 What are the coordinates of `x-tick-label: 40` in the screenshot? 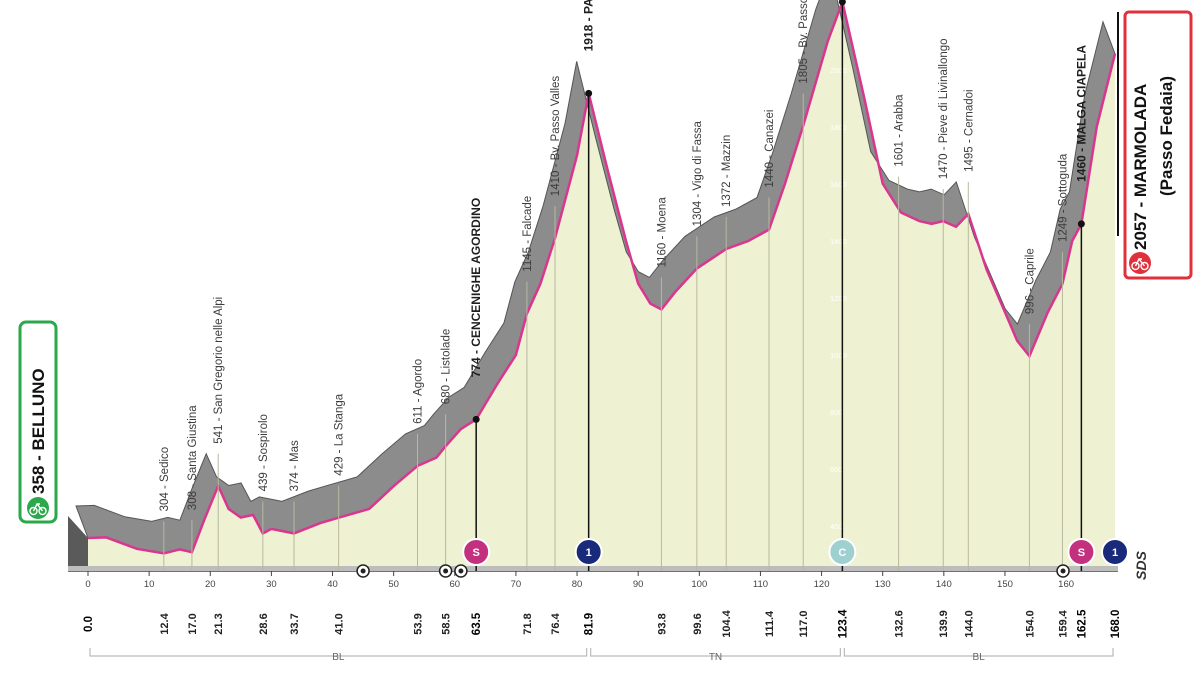 It's located at (332, 584).